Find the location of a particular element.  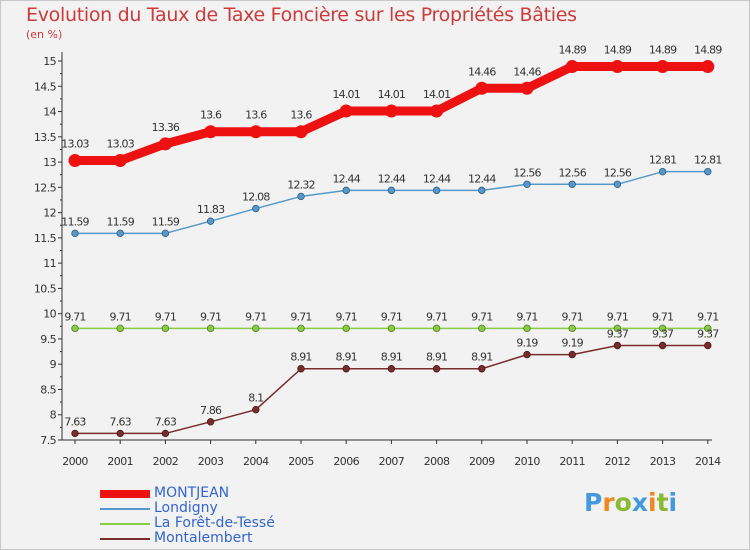

data-label-1-12: 12.56 is located at coordinates (618, 172).